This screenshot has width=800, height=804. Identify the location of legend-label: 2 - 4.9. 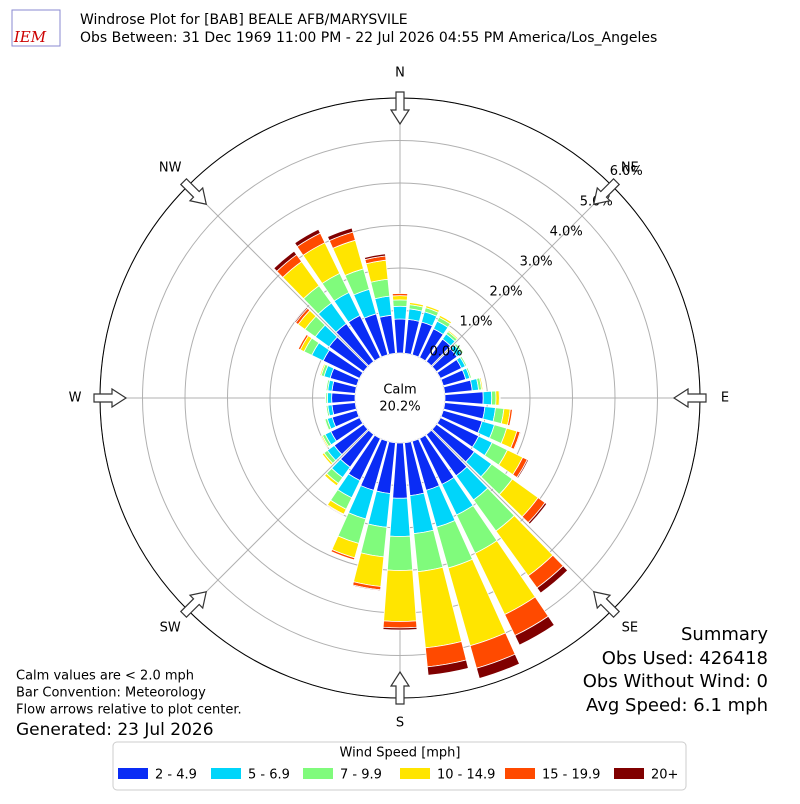
(176, 775).